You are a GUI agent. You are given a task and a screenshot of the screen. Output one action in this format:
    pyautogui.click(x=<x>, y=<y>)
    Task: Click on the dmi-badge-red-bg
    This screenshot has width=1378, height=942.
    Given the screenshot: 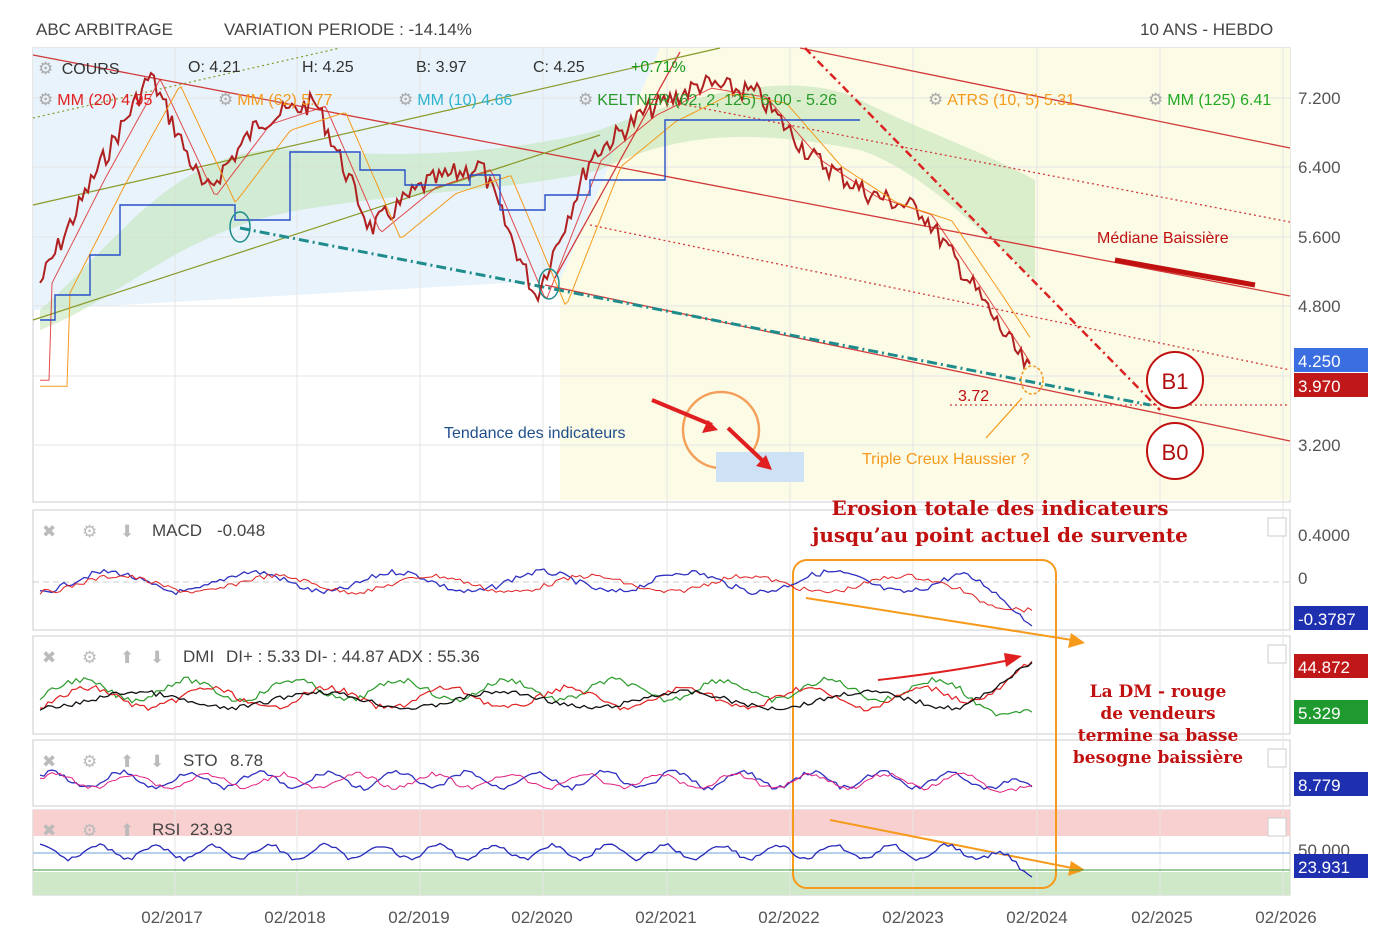 What is the action you would take?
    pyautogui.click(x=1331, y=666)
    